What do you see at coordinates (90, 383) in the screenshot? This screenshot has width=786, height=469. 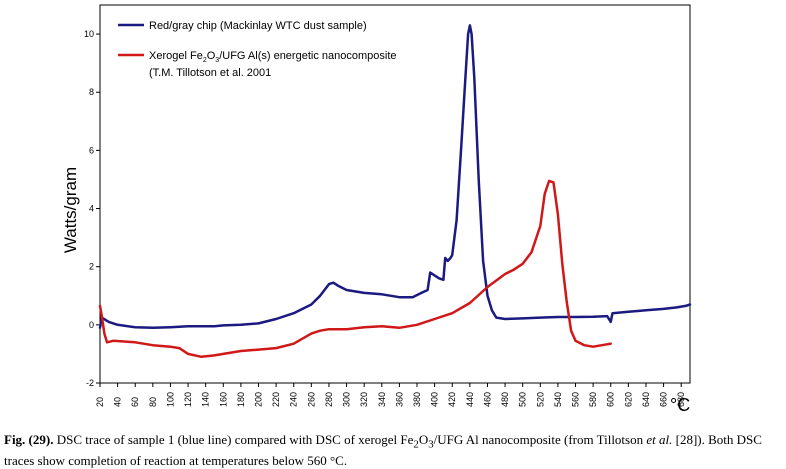 I see `y-tick-label: -2` at bounding box center [90, 383].